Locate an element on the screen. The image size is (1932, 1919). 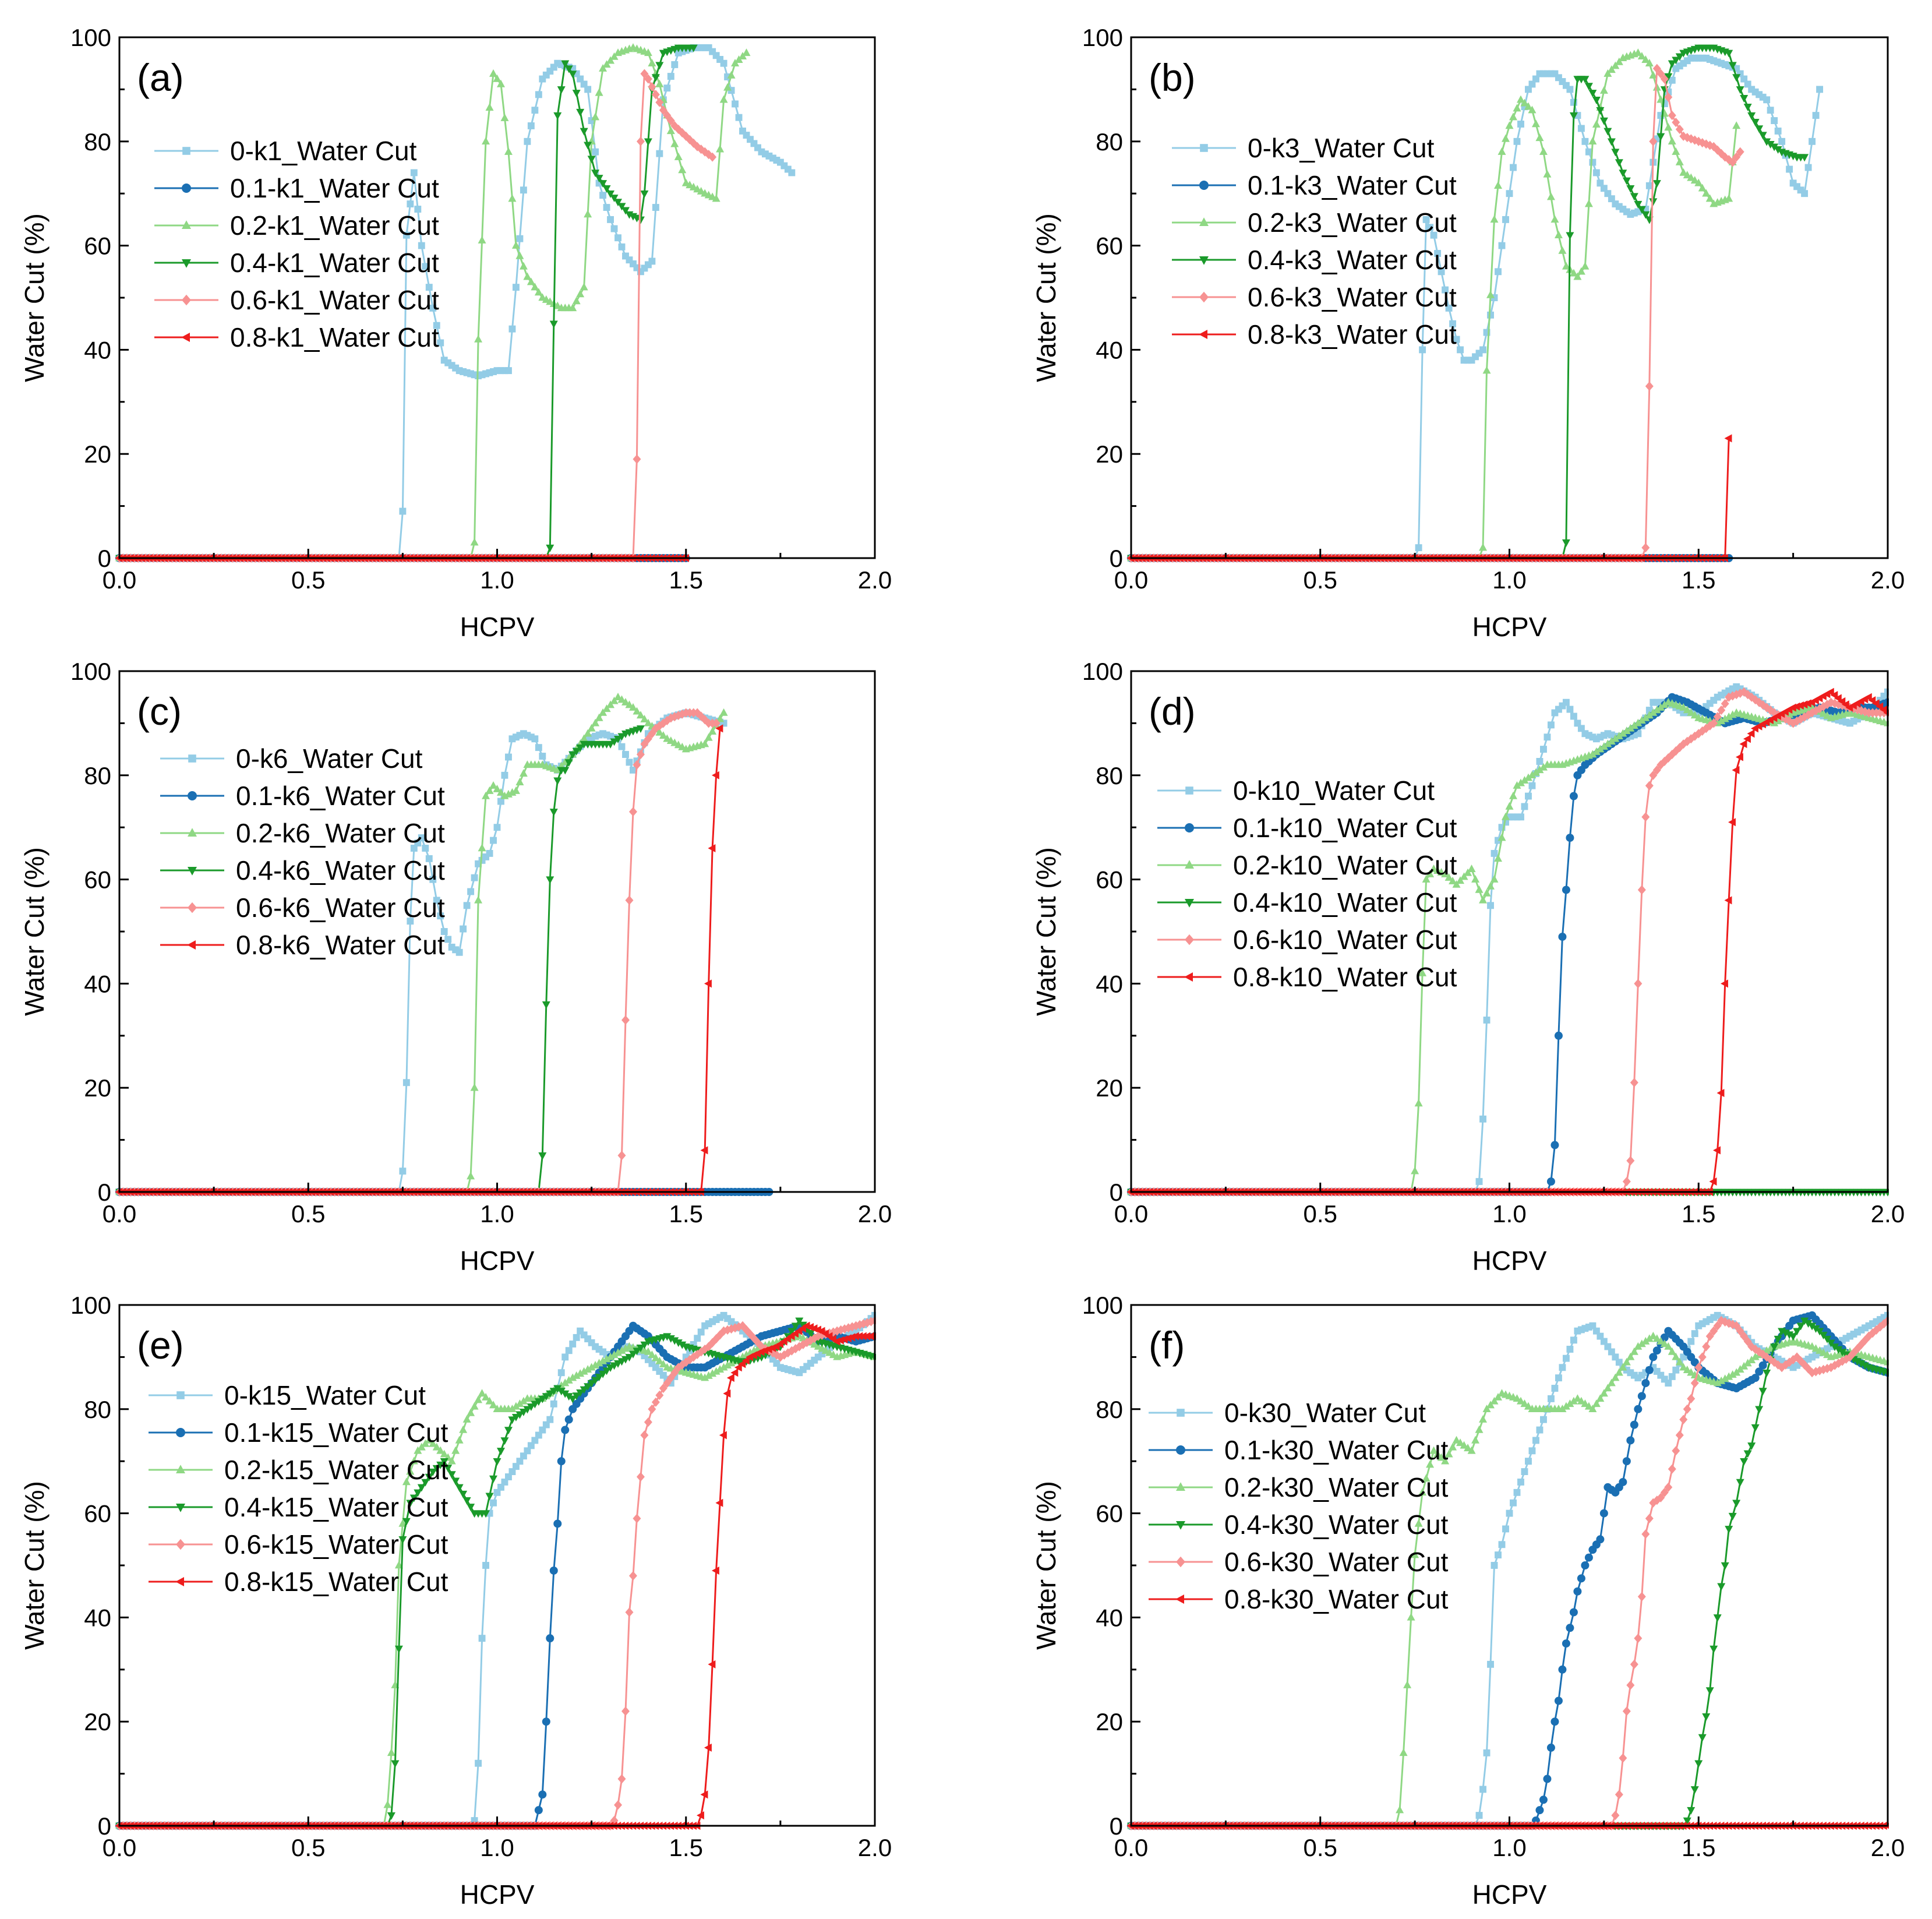
legend-entry: 0.6-k10_Water Cut is located at coordinates (1345, 940).